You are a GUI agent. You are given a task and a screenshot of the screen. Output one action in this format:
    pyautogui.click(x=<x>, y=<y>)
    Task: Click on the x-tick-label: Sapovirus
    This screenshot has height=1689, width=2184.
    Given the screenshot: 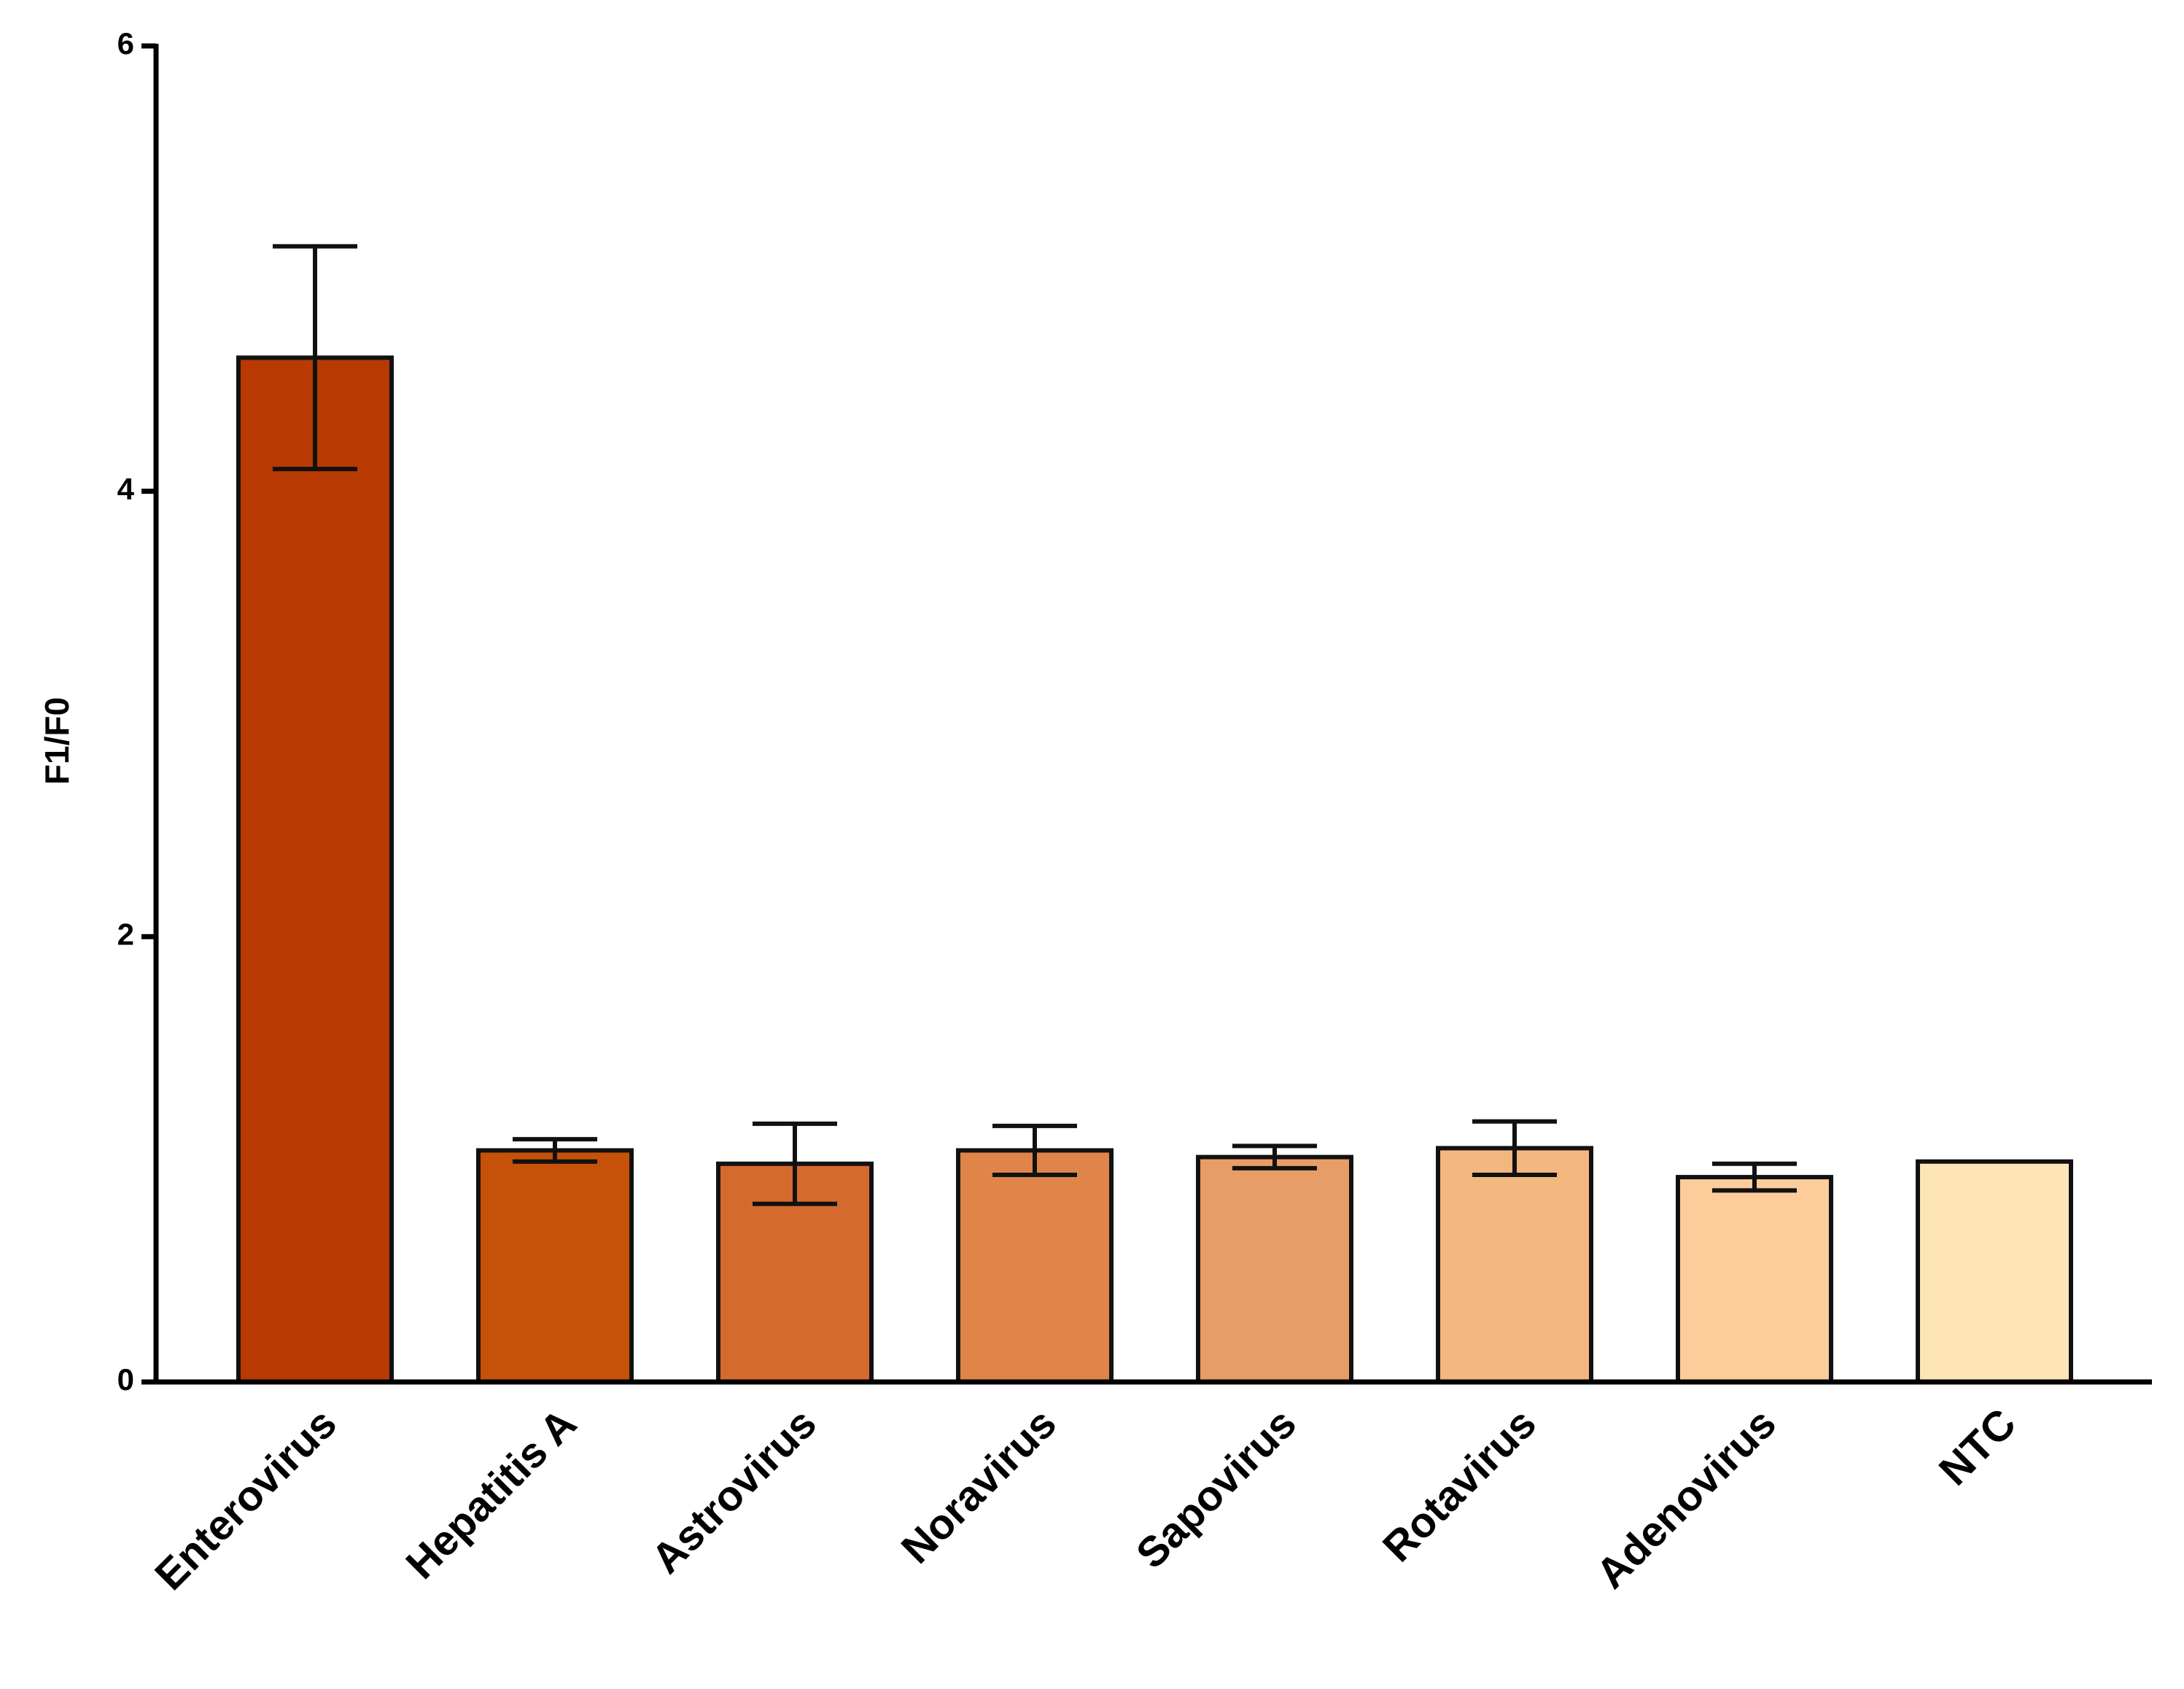 What is the action you would take?
    pyautogui.click(x=1216, y=1488)
    